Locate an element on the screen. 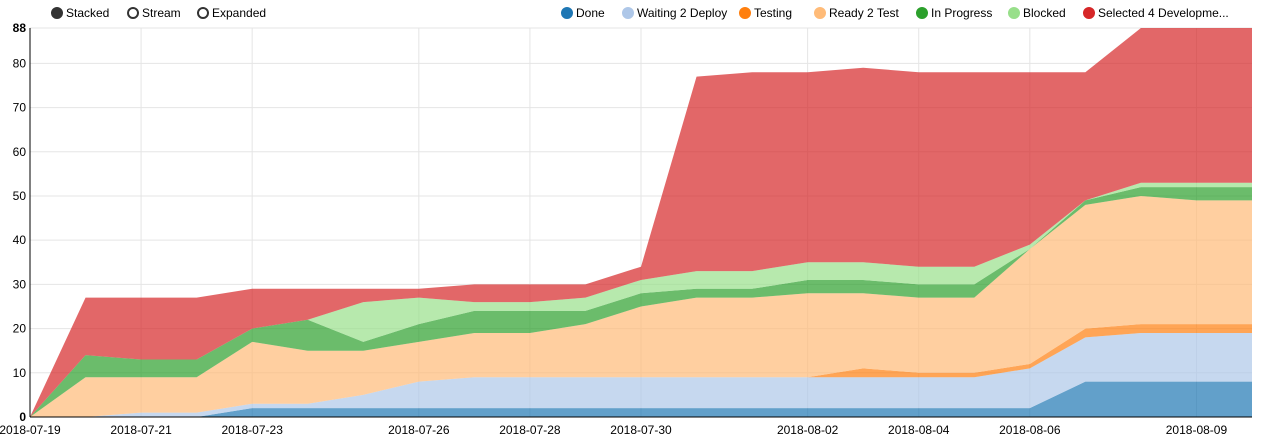  control-stacked: Stacked is located at coordinates (80, 13).